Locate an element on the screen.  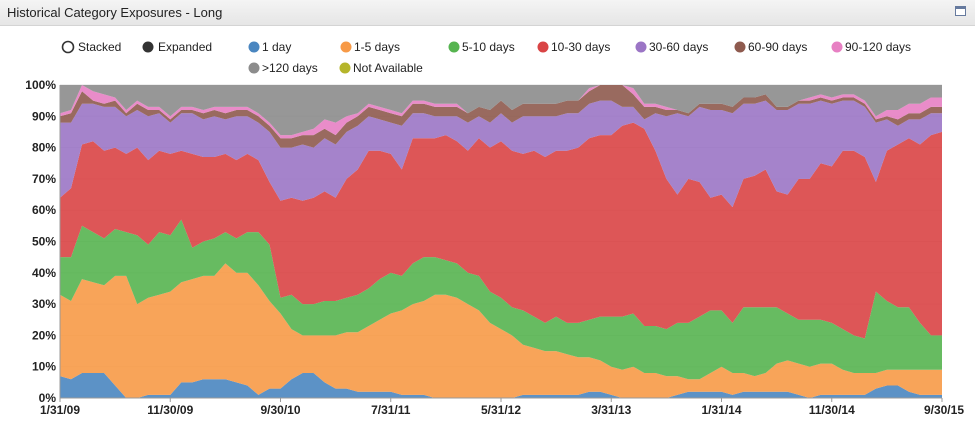
legend-item: 5-10 days is located at coordinates (481, 47).